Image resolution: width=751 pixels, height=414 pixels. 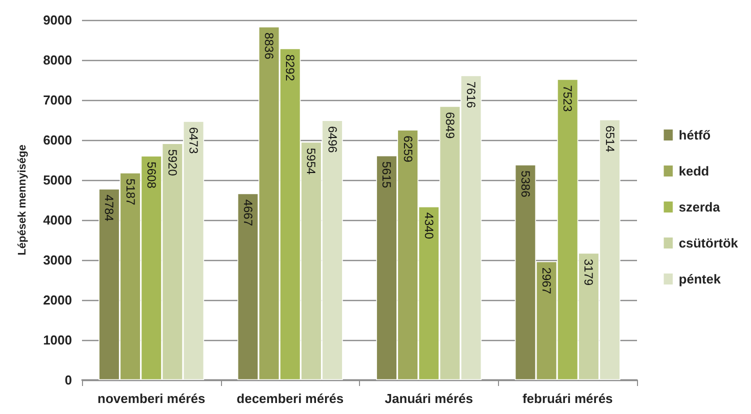 I want to click on legend-label: kedd, so click(x=694, y=171).